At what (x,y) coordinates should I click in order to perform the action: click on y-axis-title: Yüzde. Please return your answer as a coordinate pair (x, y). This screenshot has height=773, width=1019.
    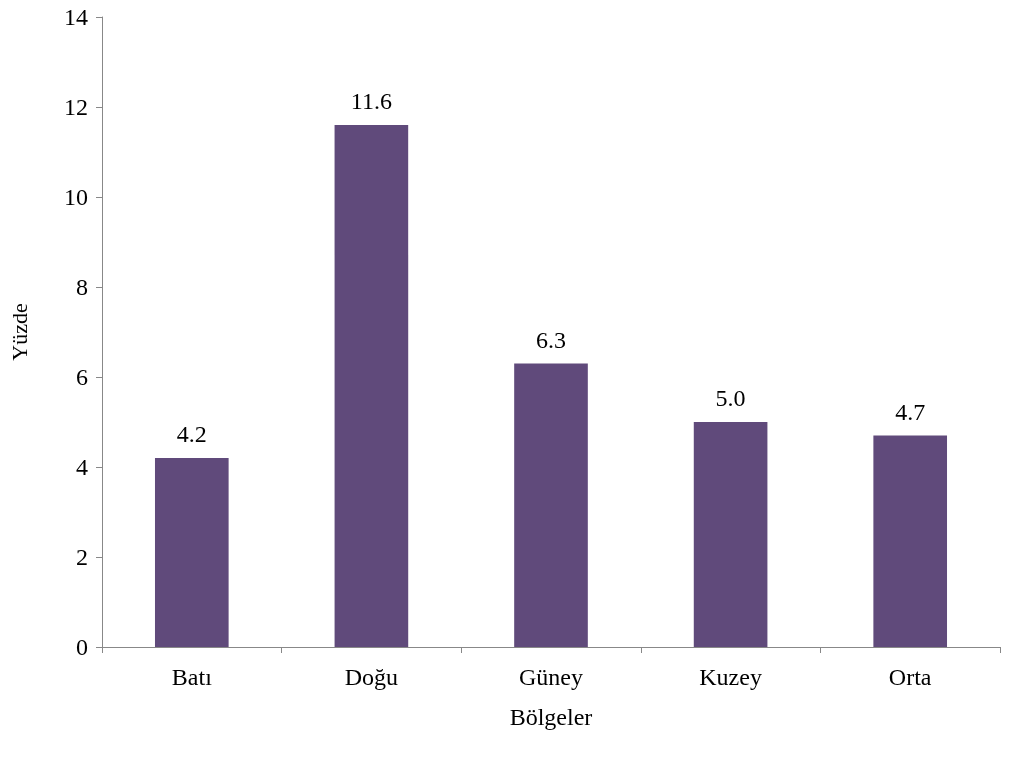
    Looking at the image, I should click on (19, 332).